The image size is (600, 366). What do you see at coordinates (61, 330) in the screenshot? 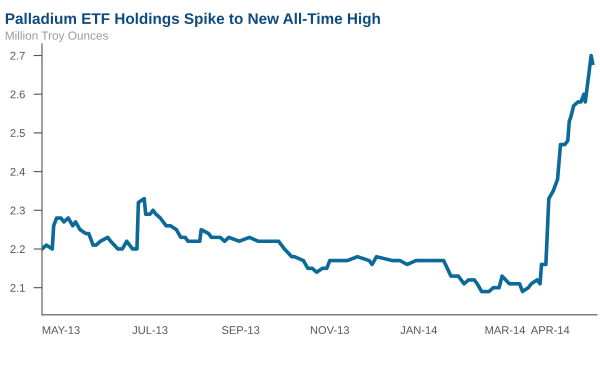
I see `x-tick-label: MAY-13` at bounding box center [61, 330].